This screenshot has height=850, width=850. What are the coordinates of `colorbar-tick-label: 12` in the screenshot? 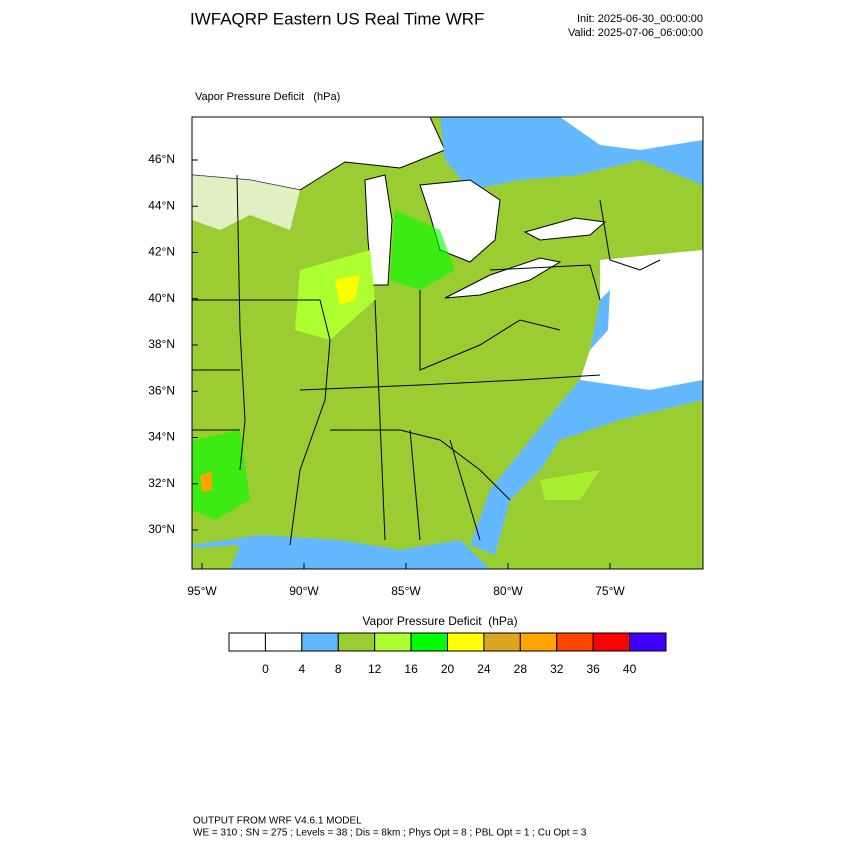 It's located at (375, 669).